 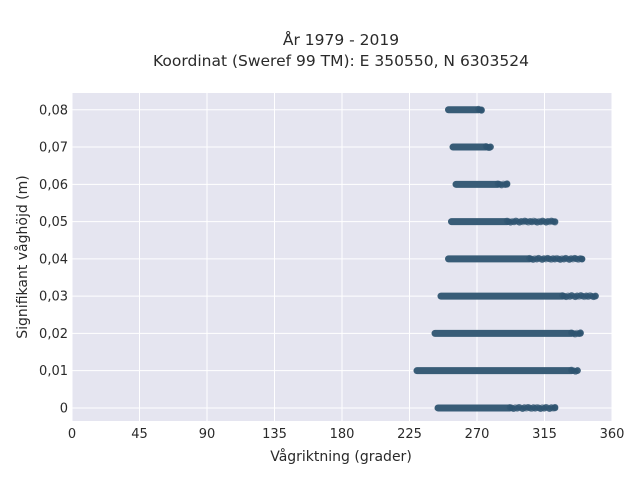 I want to click on y-tick-label: 0,03, so click(x=53, y=297).